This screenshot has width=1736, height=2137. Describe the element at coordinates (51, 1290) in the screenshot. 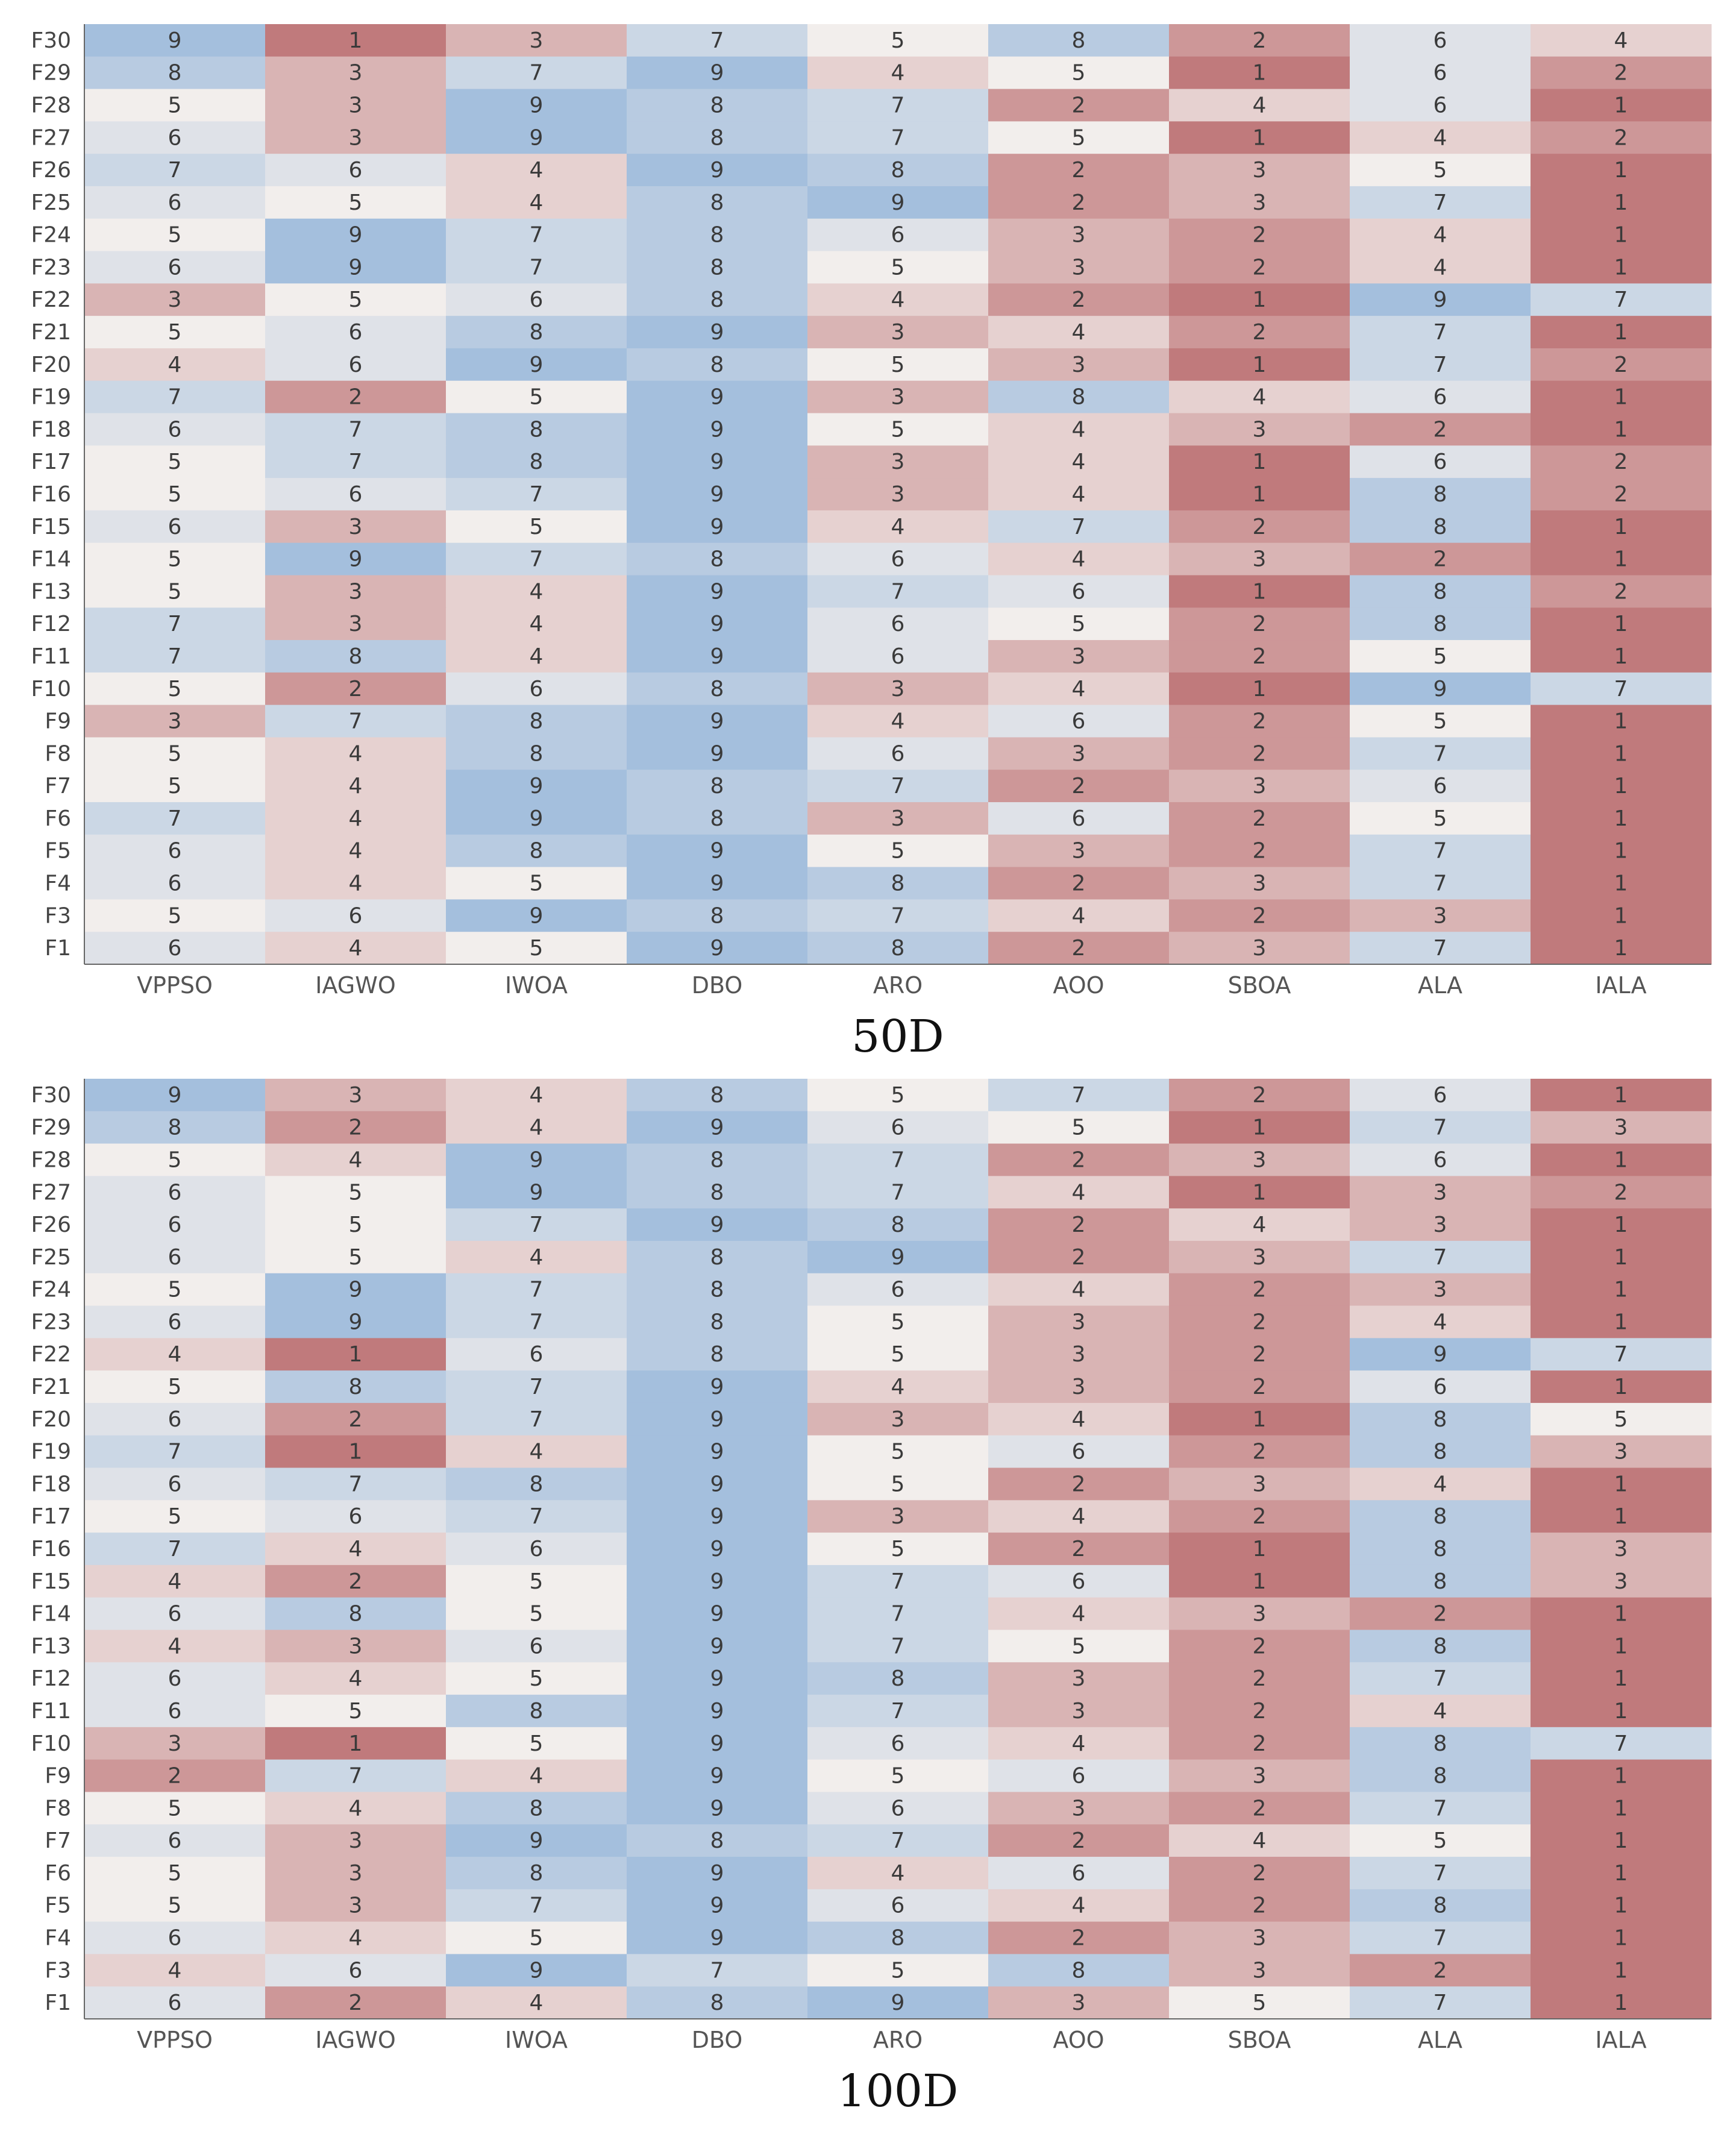

I see `y-tick-label: F24` at that location.